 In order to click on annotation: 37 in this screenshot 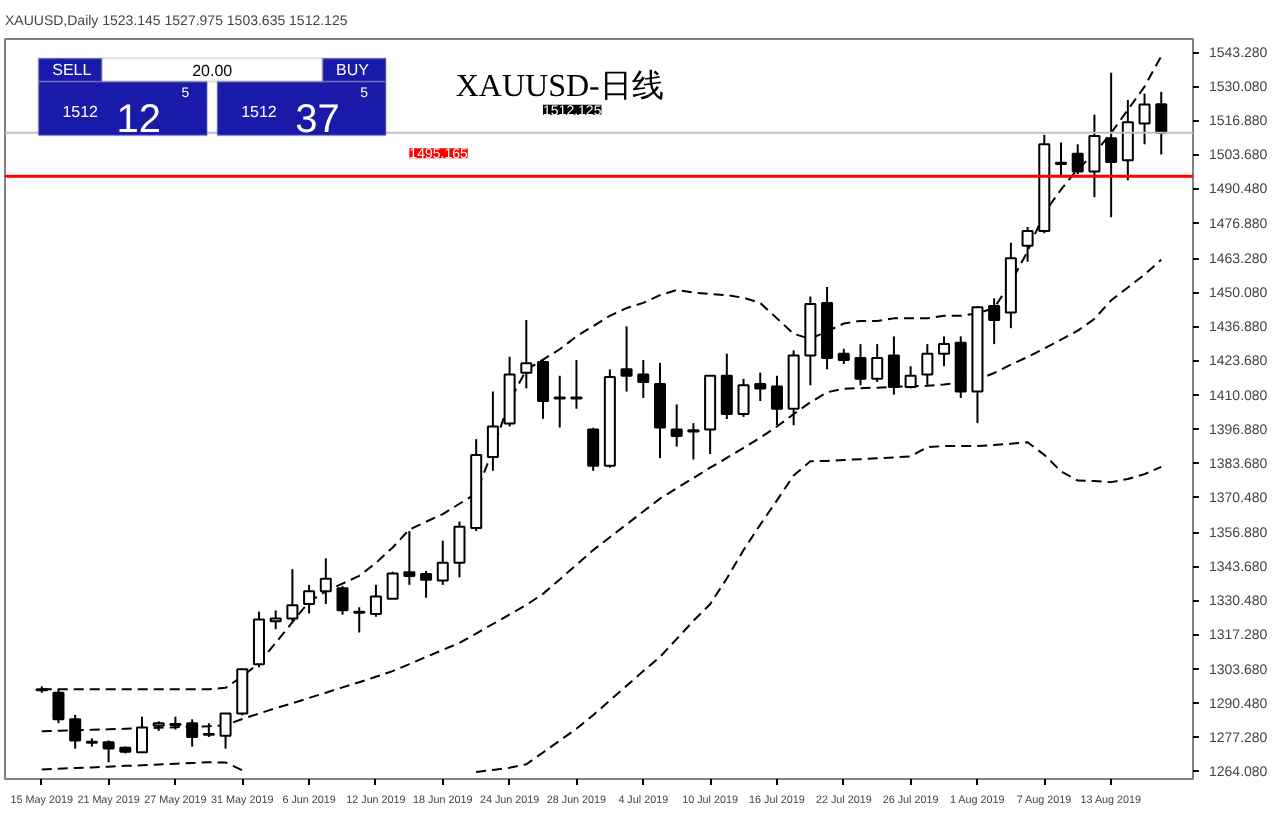, I will do `click(317, 120)`.